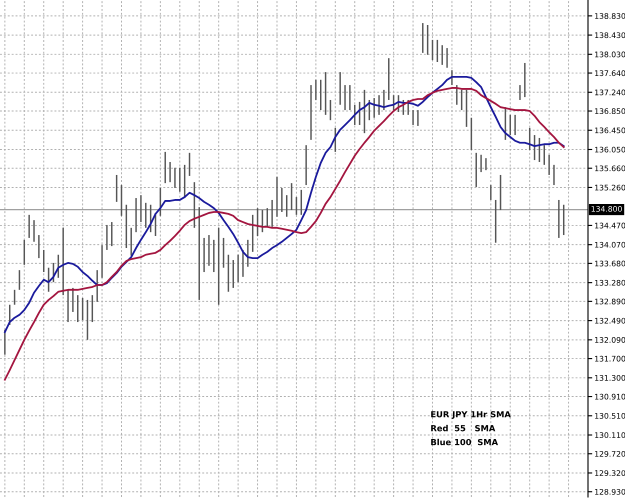 Image resolution: width=625 pixels, height=499 pixels. What do you see at coordinates (471, 415) in the screenshot?
I see `annotation: EUR JPY 1Hr SMA` at bounding box center [471, 415].